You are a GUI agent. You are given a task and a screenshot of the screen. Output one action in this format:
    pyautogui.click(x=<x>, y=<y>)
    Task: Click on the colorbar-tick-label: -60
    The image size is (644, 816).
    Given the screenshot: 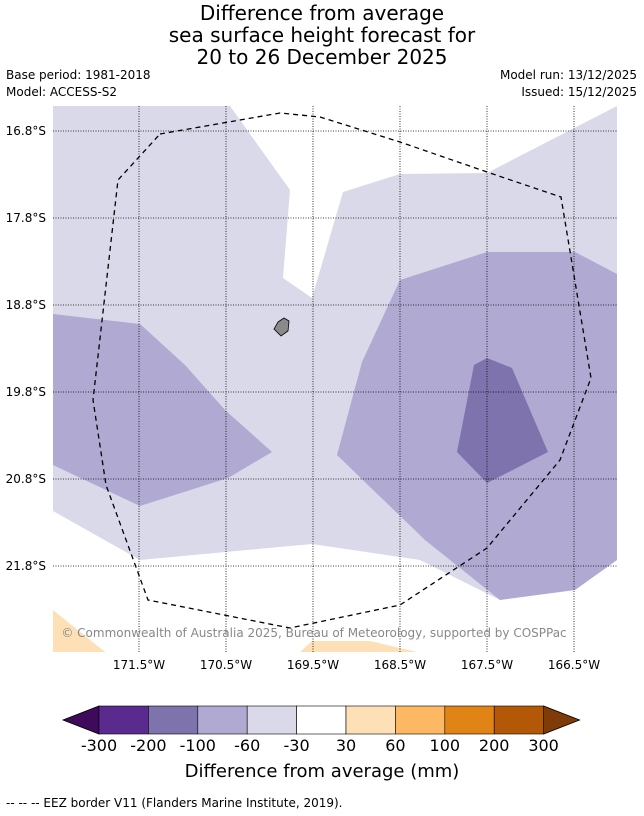 What is the action you would take?
    pyautogui.click(x=247, y=745)
    